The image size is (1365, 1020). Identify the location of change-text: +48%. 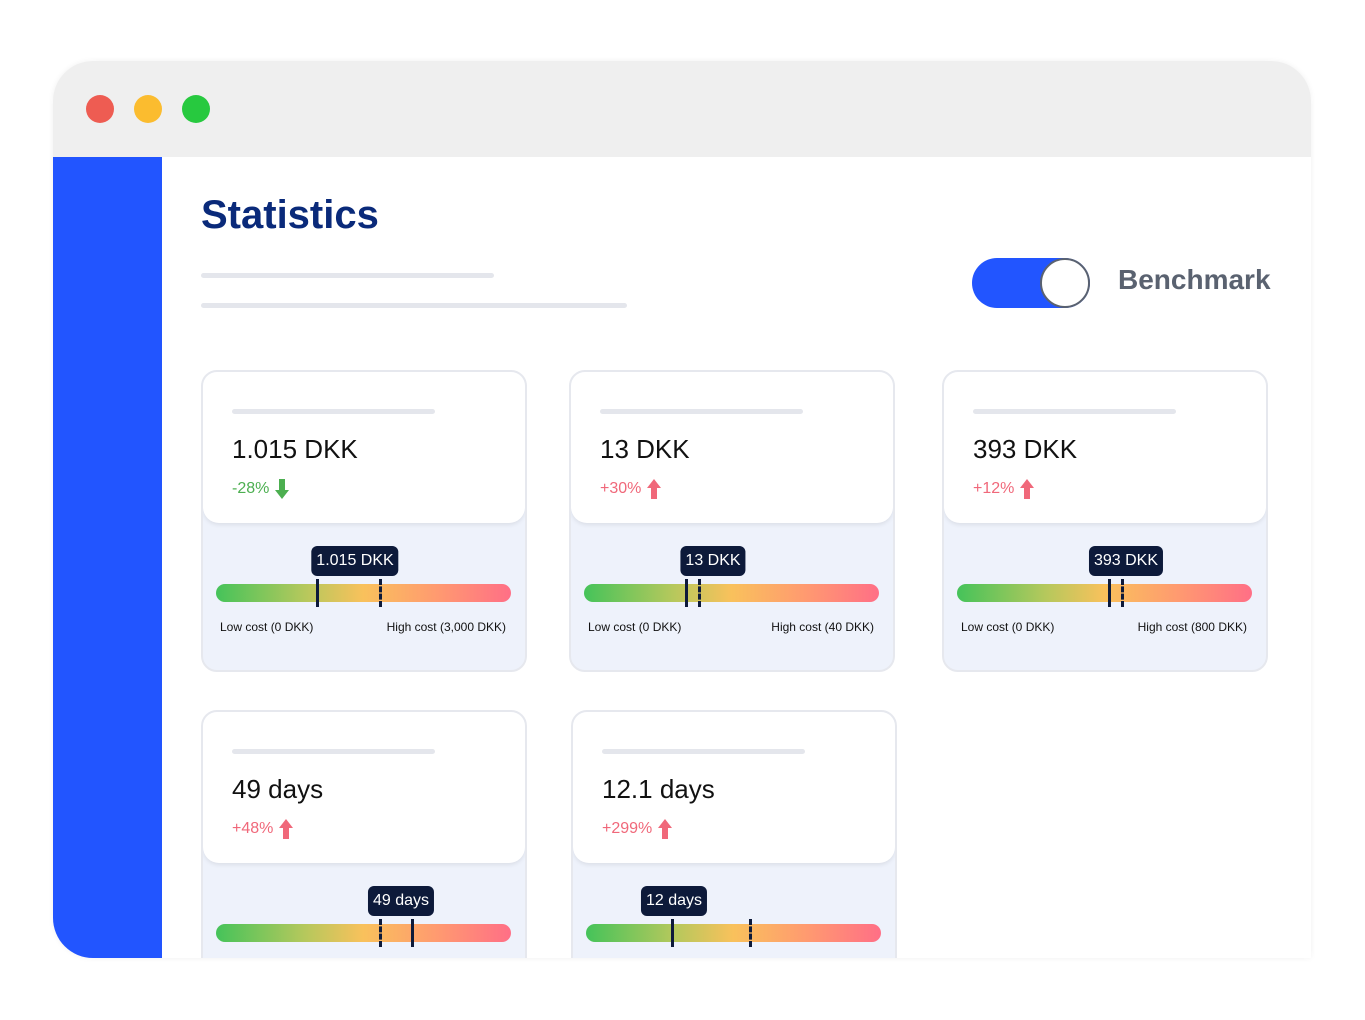
(253, 828).